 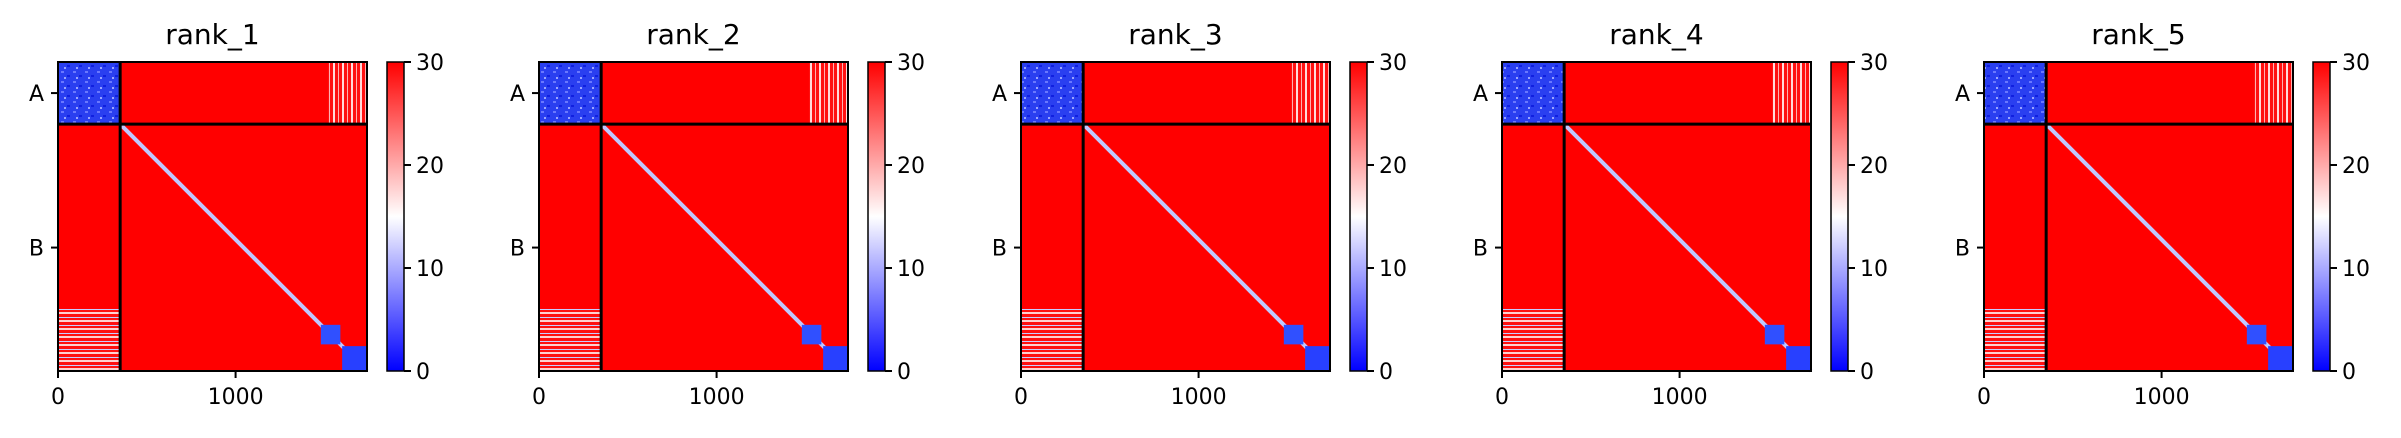 What do you see at coordinates (1656, 34) in the screenshot?
I see `panel-title: rank_4` at bounding box center [1656, 34].